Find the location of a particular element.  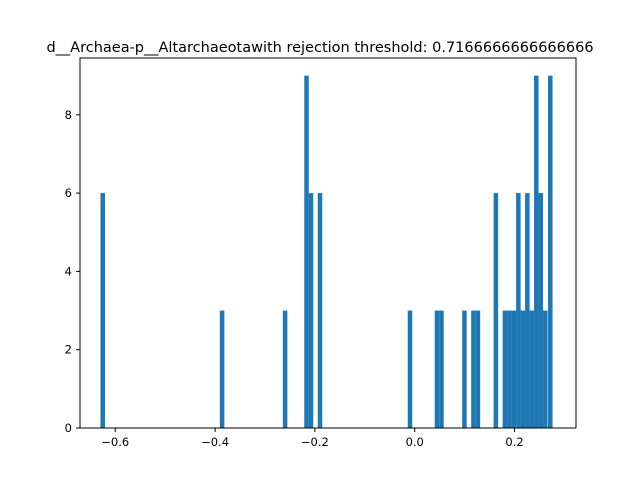

y-tick-label: 8 is located at coordinates (68, 115).